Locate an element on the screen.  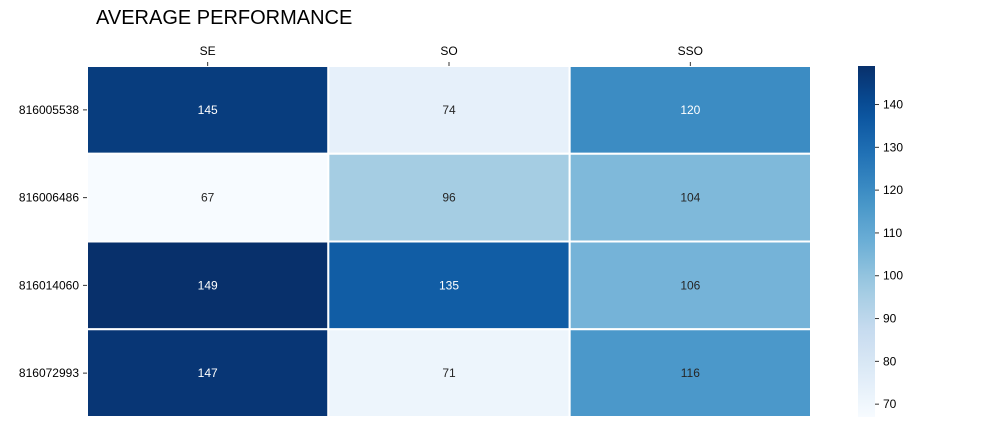
cell-value-label: 104 is located at coordinates (690, 198).